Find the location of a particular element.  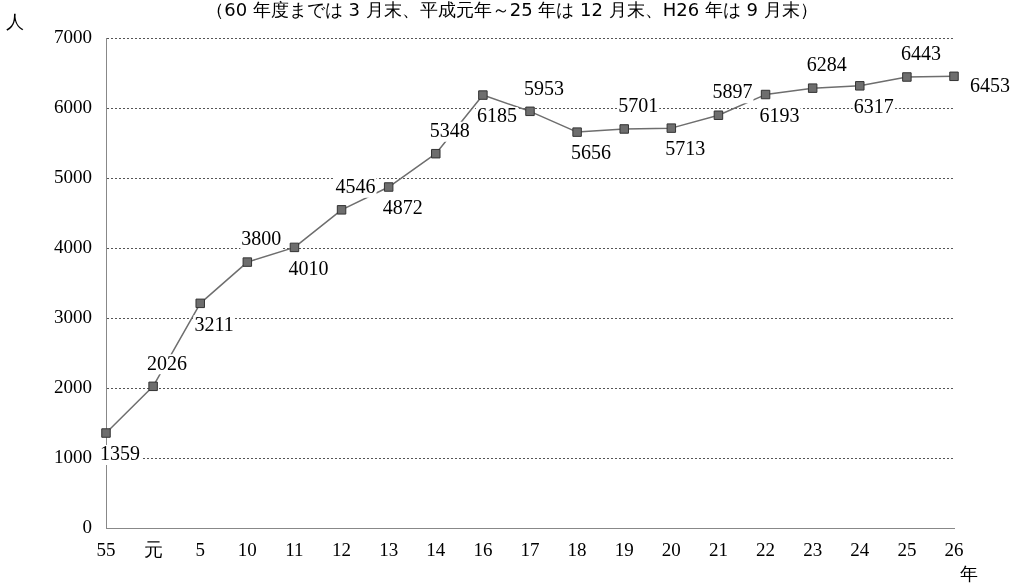

data-label: 5953 is located at coordinates (544, 87).